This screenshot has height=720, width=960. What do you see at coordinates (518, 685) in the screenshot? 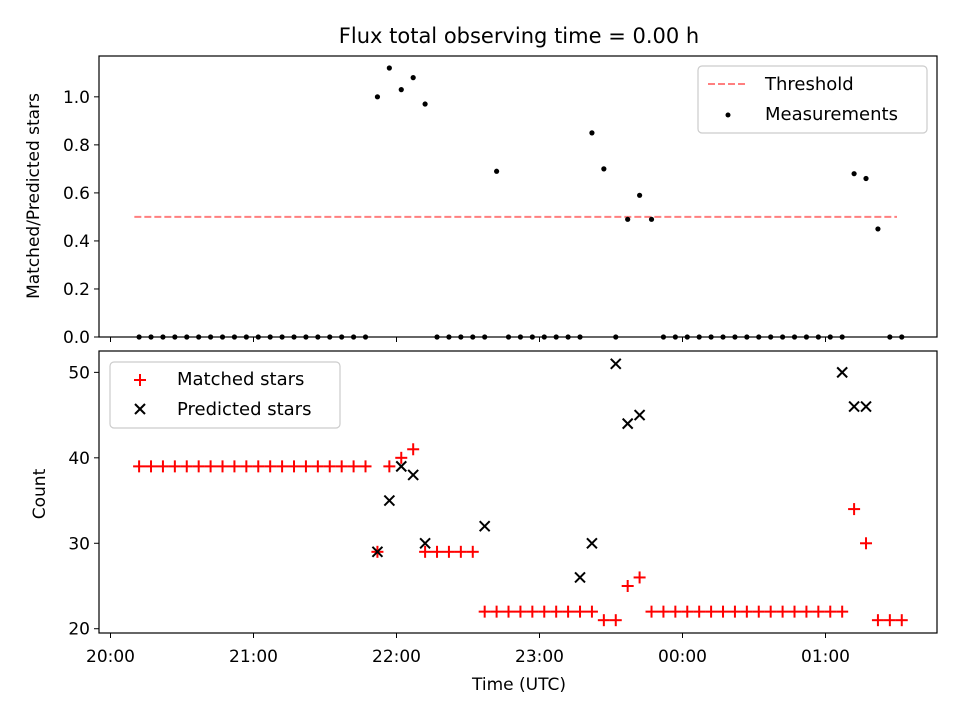
I see `x-axis-label: Time (UTC)` at bounding box center [518, 685].